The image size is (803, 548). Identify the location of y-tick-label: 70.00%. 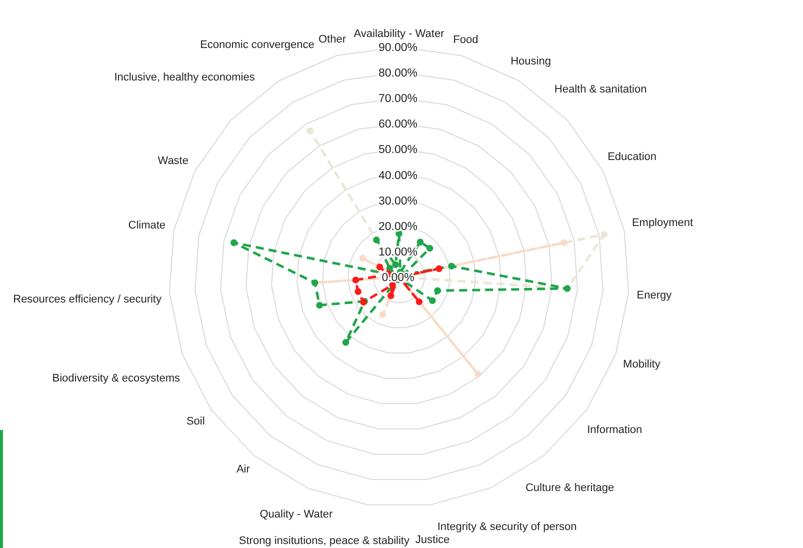
(398, 99).